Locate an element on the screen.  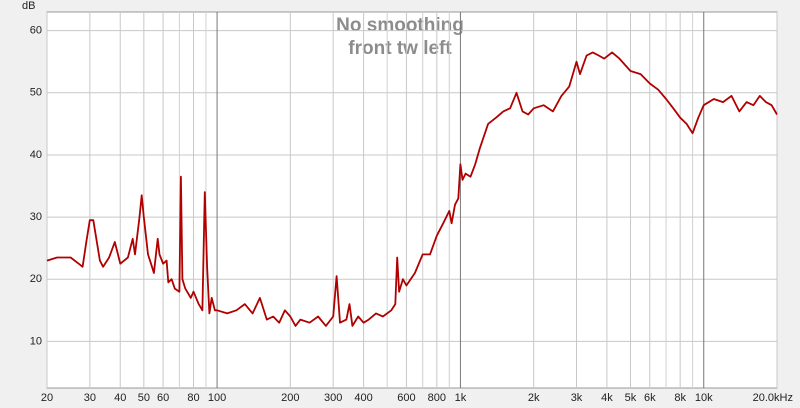
x-tick-label: 2k is located at coordinates (534, 398).